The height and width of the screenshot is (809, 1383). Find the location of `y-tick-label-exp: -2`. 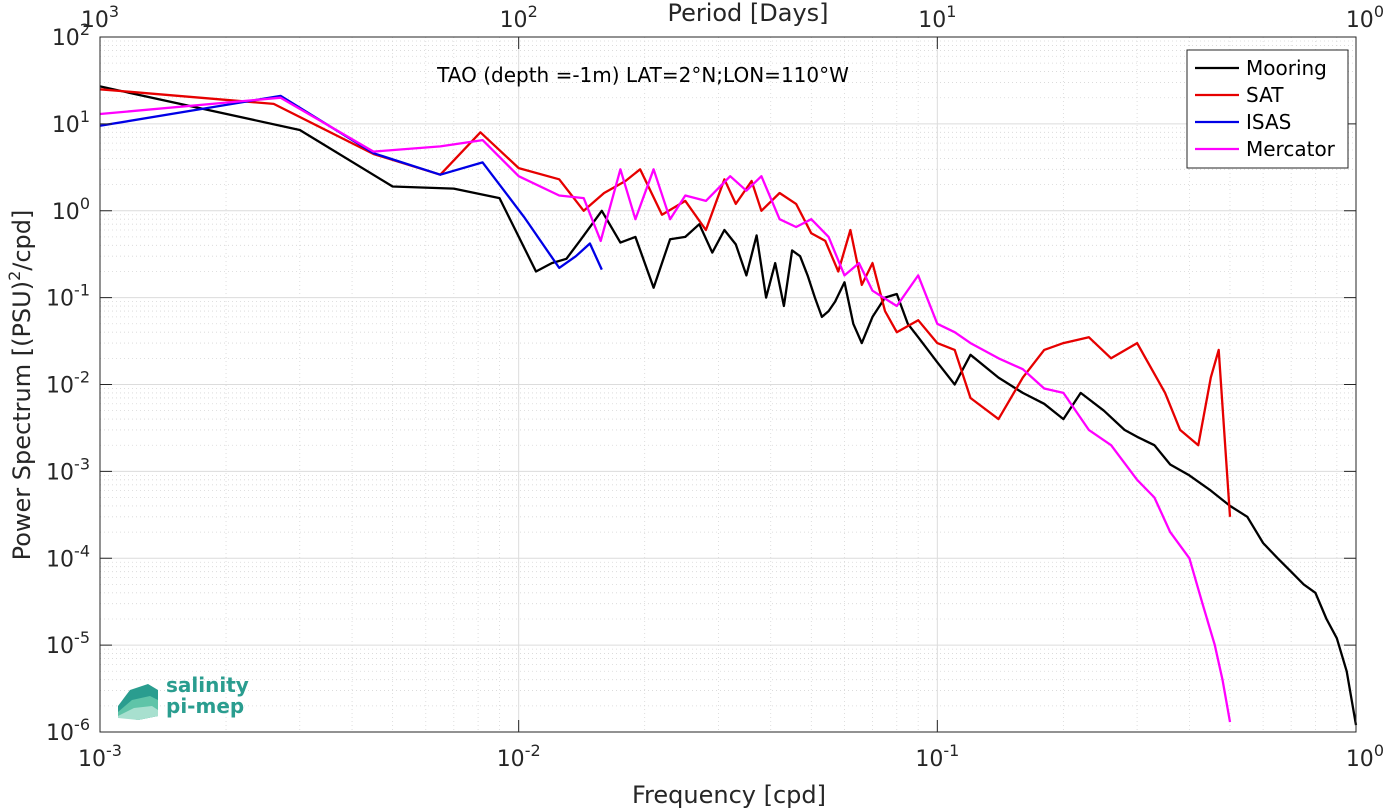

y-tick-label-exp: -2 is located at coordinates (82, 377).